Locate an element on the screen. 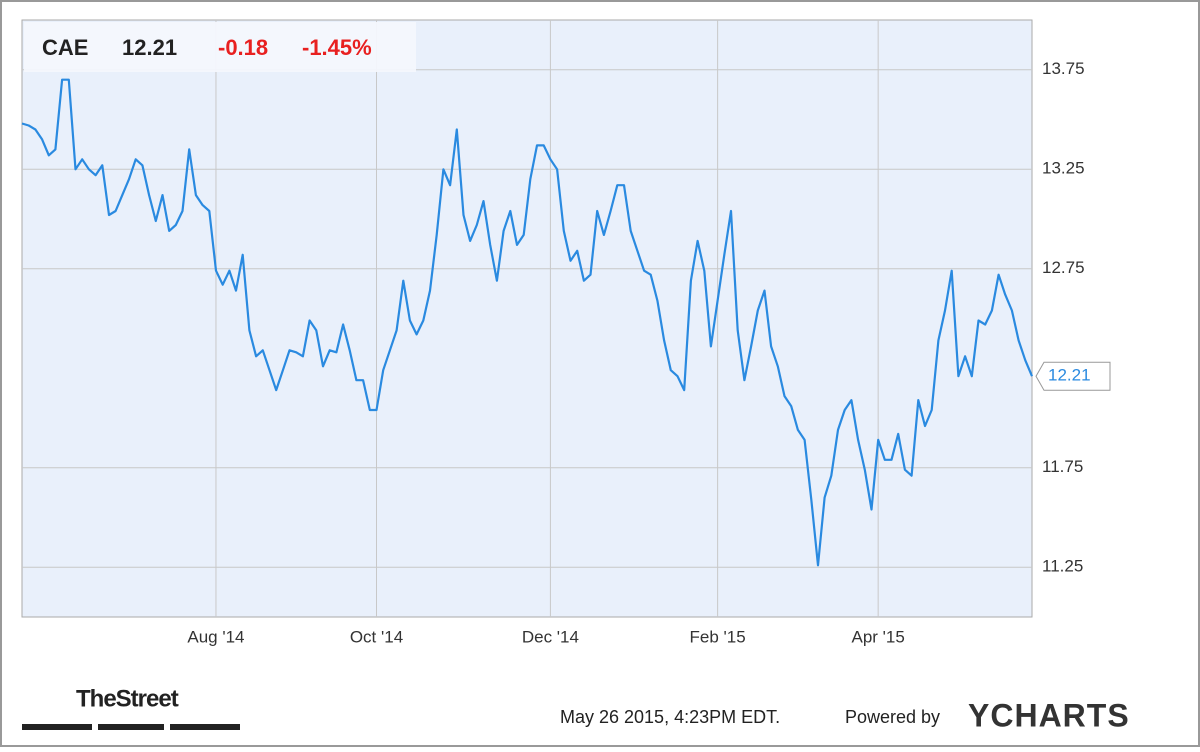  last-value-label: 12.21 is located at coordinates (1069, 375).